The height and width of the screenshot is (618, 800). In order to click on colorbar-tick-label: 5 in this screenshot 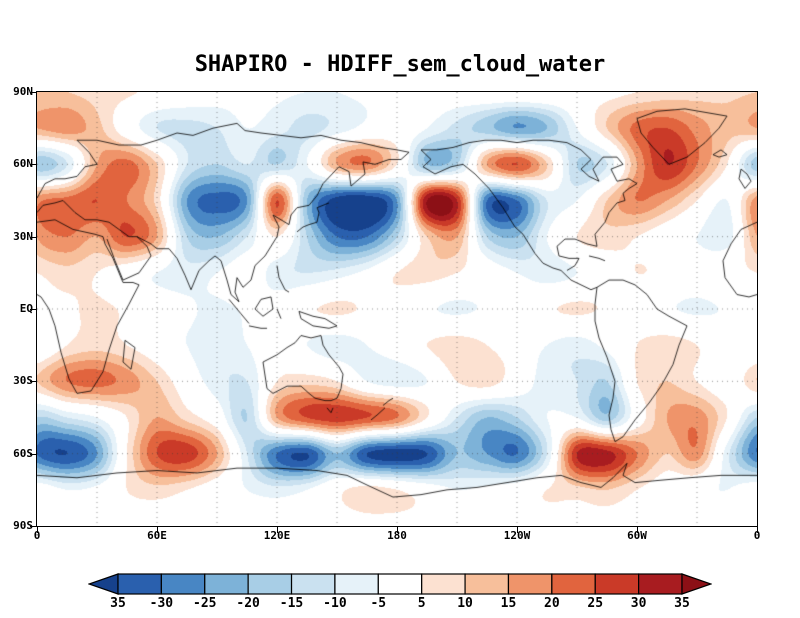, I will do `click(421, 603)`.